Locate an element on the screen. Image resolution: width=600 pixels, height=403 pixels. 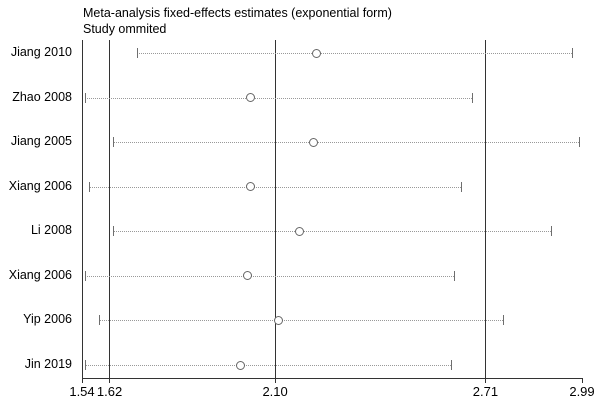
x-tick-label: 2.10 is located at coordinates (275, 391).